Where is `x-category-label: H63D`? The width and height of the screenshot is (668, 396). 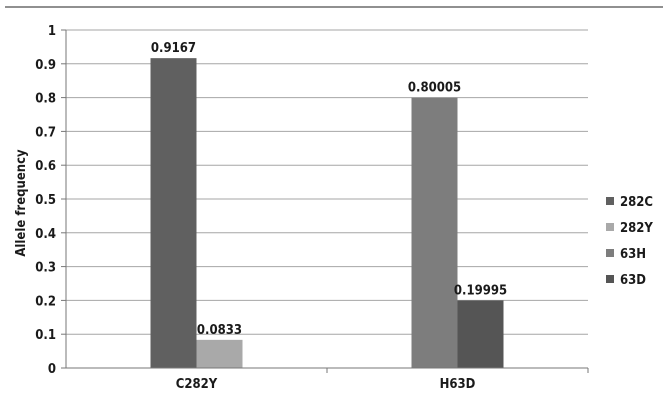 x-category-label: H63D is located at coordinates (458, 384).